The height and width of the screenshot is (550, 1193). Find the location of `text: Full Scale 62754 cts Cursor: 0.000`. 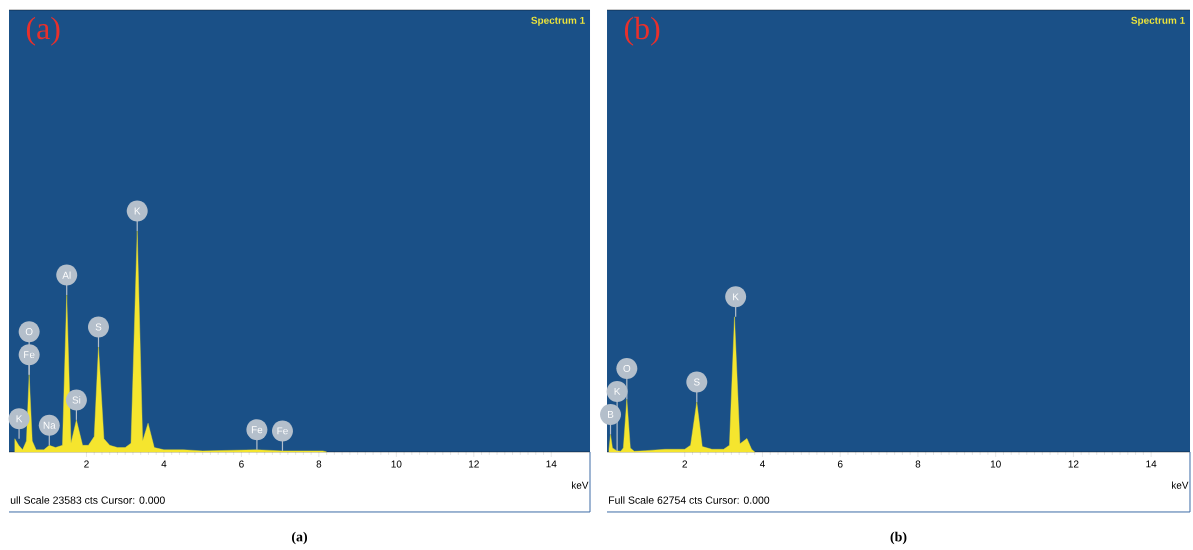

text: Full Scale 62754 cts Cursor: 0.000 is located at coordinates (689, 500).